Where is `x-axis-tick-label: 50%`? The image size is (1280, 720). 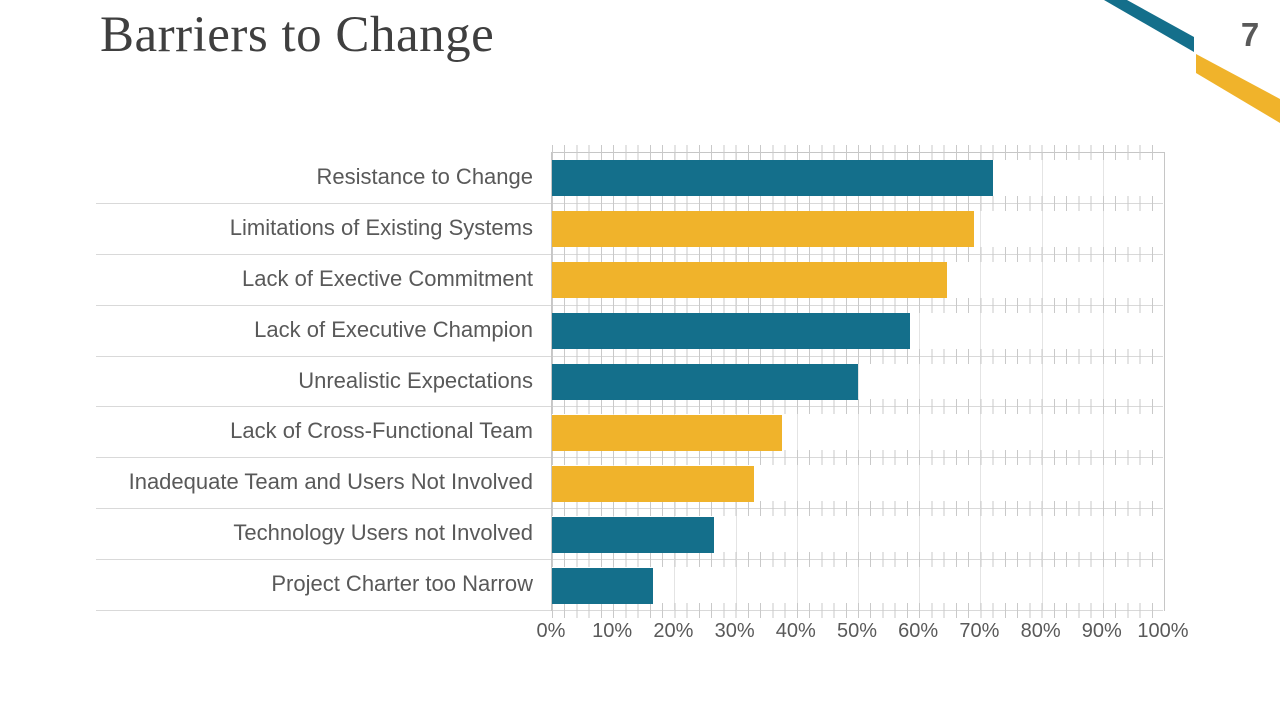 x-axis-tick-label: 50% is located at coordinates (857, 631).